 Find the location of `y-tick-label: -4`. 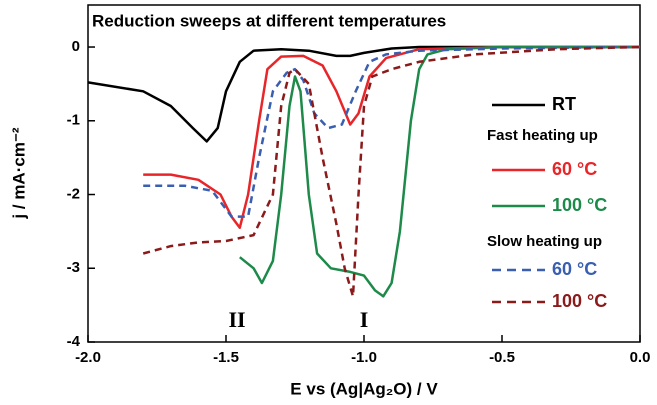

y-tick-label: -4 is located at coordinates (74, 341).